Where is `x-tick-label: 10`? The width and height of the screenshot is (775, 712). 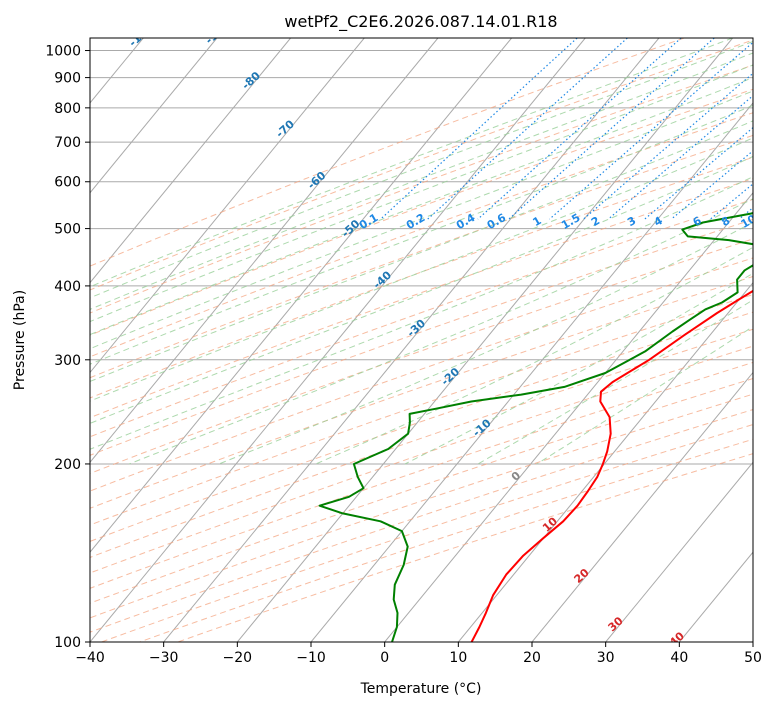 x-tick-label: 10 is located at coordinates (458, 658).